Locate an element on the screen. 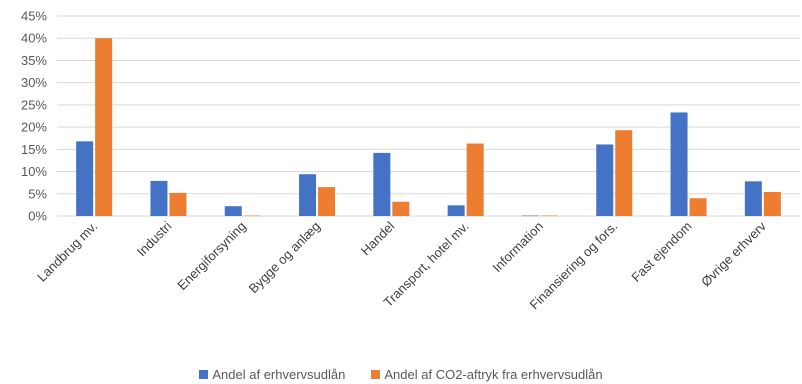 The height and width of the screenshot is (384, 802). legend-label-lending: Andel af erhvervsudlån is located at coordinates (279, 374).